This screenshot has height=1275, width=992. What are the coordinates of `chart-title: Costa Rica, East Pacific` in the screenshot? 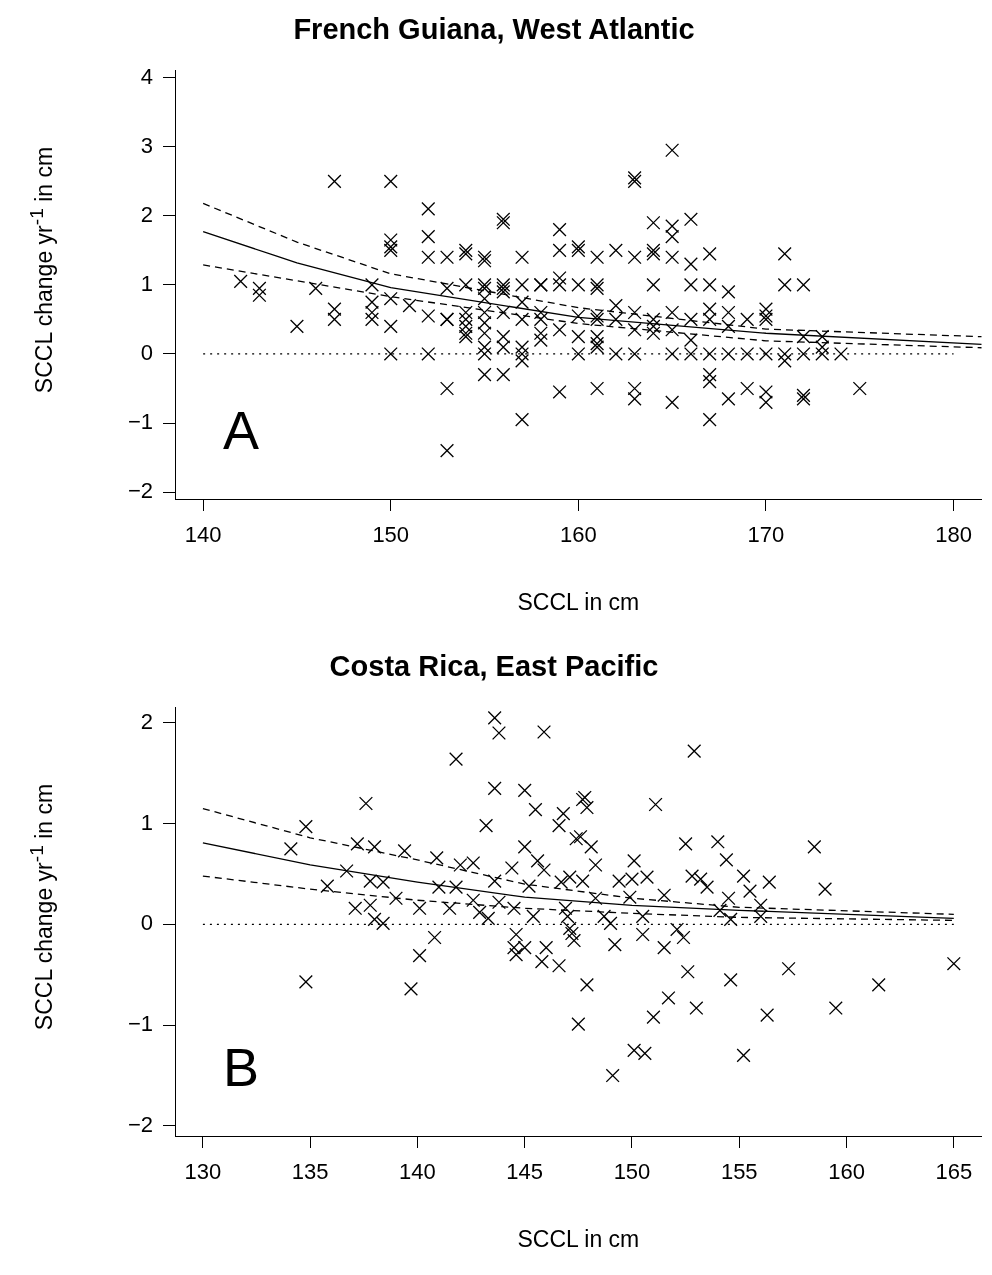 It's located at (494, 666).